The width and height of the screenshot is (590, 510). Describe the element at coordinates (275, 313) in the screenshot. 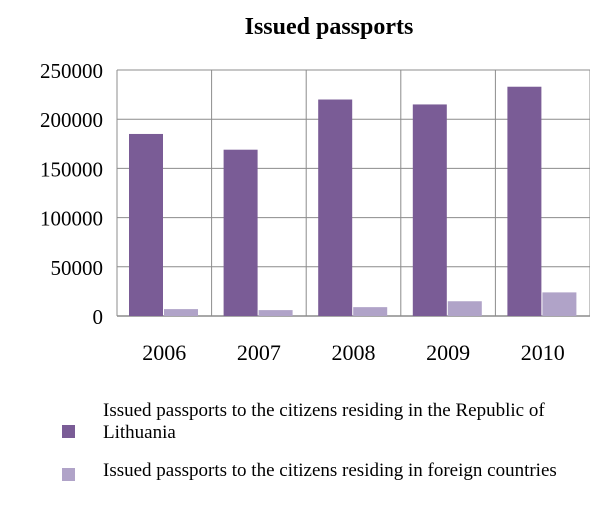

I see `bar-foreign-2007` at that location.